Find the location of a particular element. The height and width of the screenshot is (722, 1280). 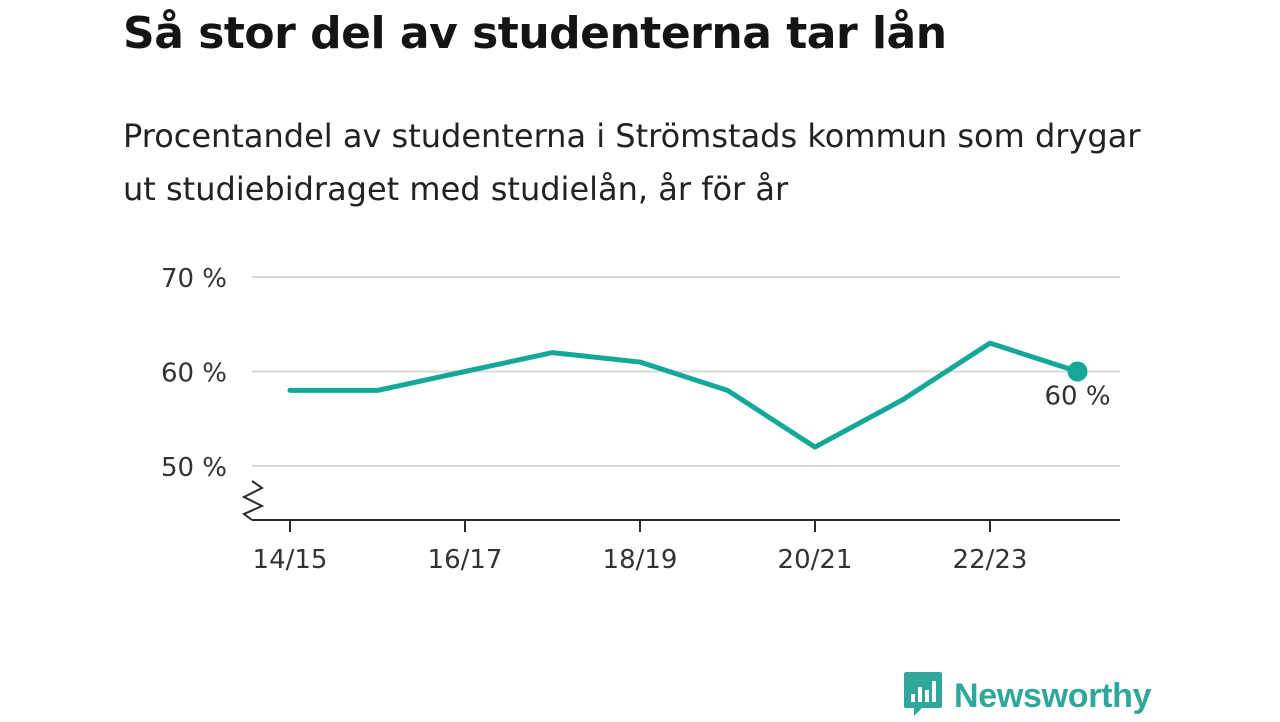

x-tick-label: 14/15 is located at coordinates (290, 560).